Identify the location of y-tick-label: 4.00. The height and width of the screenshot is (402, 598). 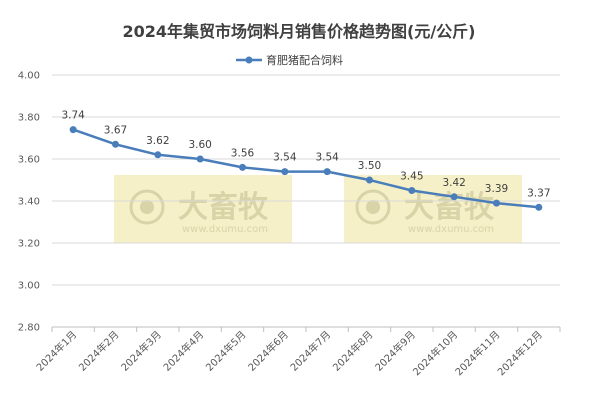
(29, 76).